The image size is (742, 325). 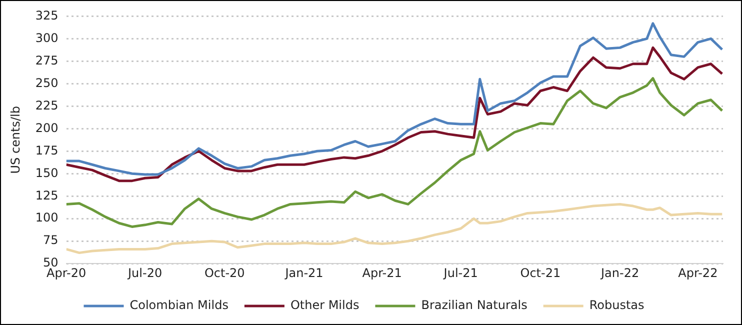 I want to click on y-tick-label: 75, so click(x=50, y=240).